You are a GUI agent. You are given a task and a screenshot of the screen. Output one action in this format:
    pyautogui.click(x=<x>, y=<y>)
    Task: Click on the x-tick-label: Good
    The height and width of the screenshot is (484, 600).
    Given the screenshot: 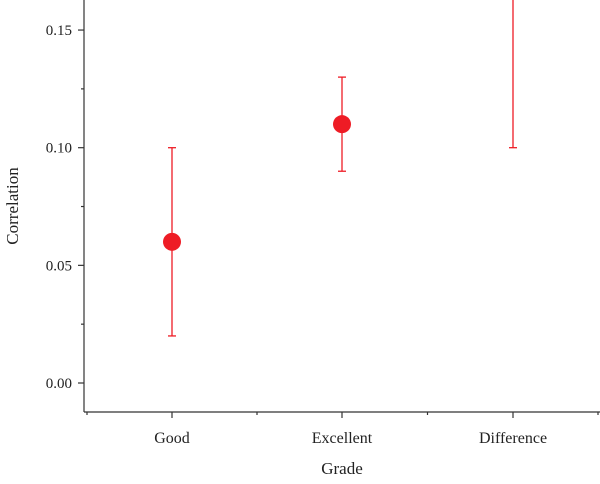 What is the action you would take?
    pyautogui.click(x=172, y=438)
    